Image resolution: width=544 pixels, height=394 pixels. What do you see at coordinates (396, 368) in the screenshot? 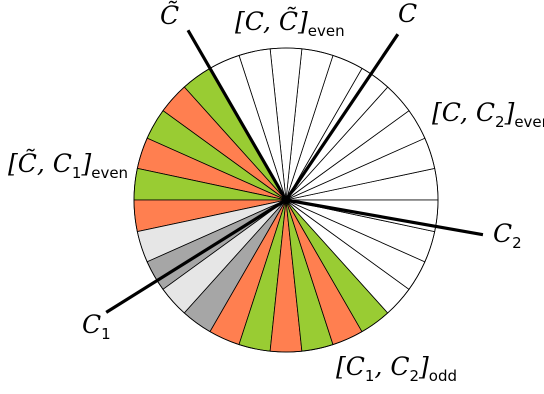
I see `label-c1-c2-odd: [C1, C2]odd` at bounding box center [396, 368].